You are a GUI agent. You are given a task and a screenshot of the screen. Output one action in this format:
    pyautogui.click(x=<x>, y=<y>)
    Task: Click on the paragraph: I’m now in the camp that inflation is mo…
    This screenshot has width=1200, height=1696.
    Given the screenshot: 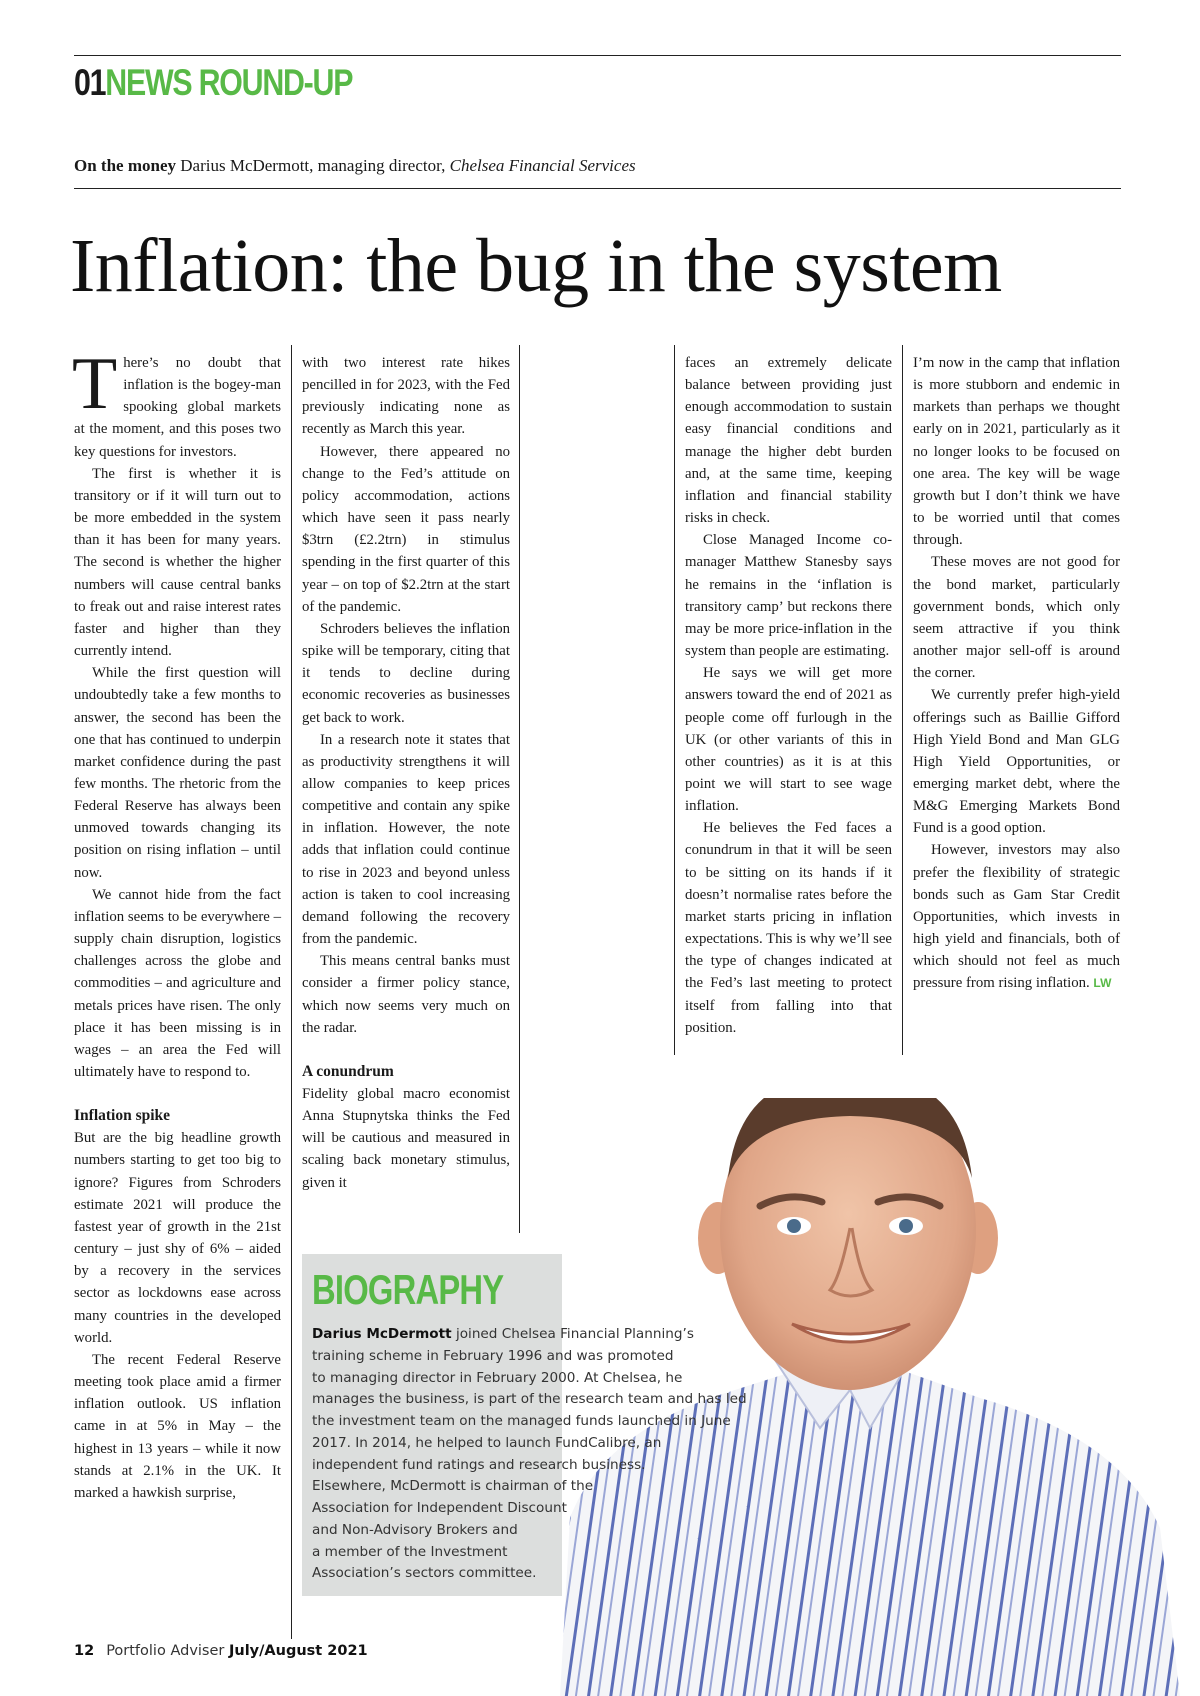 What is the action you would take?
    pyautogui.click(x=1016, y=452)
    